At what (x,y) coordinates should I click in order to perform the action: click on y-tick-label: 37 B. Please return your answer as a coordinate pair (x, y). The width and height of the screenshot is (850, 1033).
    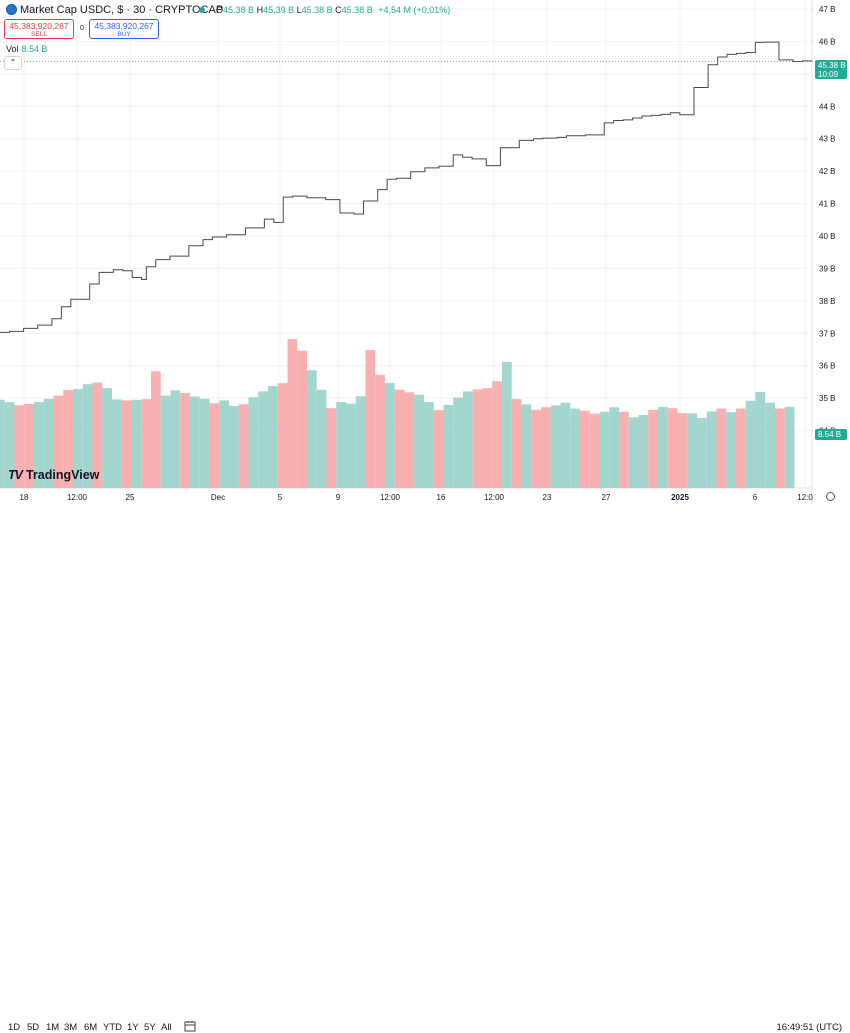
    Looking at the image, I should click on (827, 333).